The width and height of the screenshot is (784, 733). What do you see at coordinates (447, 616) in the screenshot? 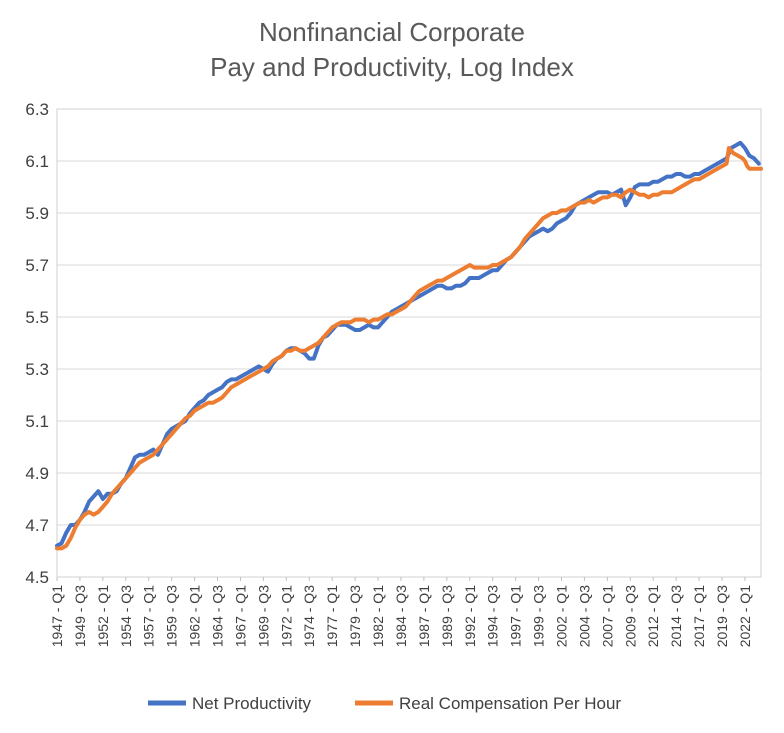
I see `x-tick-label: 1989 - Q3` at bounding box center [447, 616].